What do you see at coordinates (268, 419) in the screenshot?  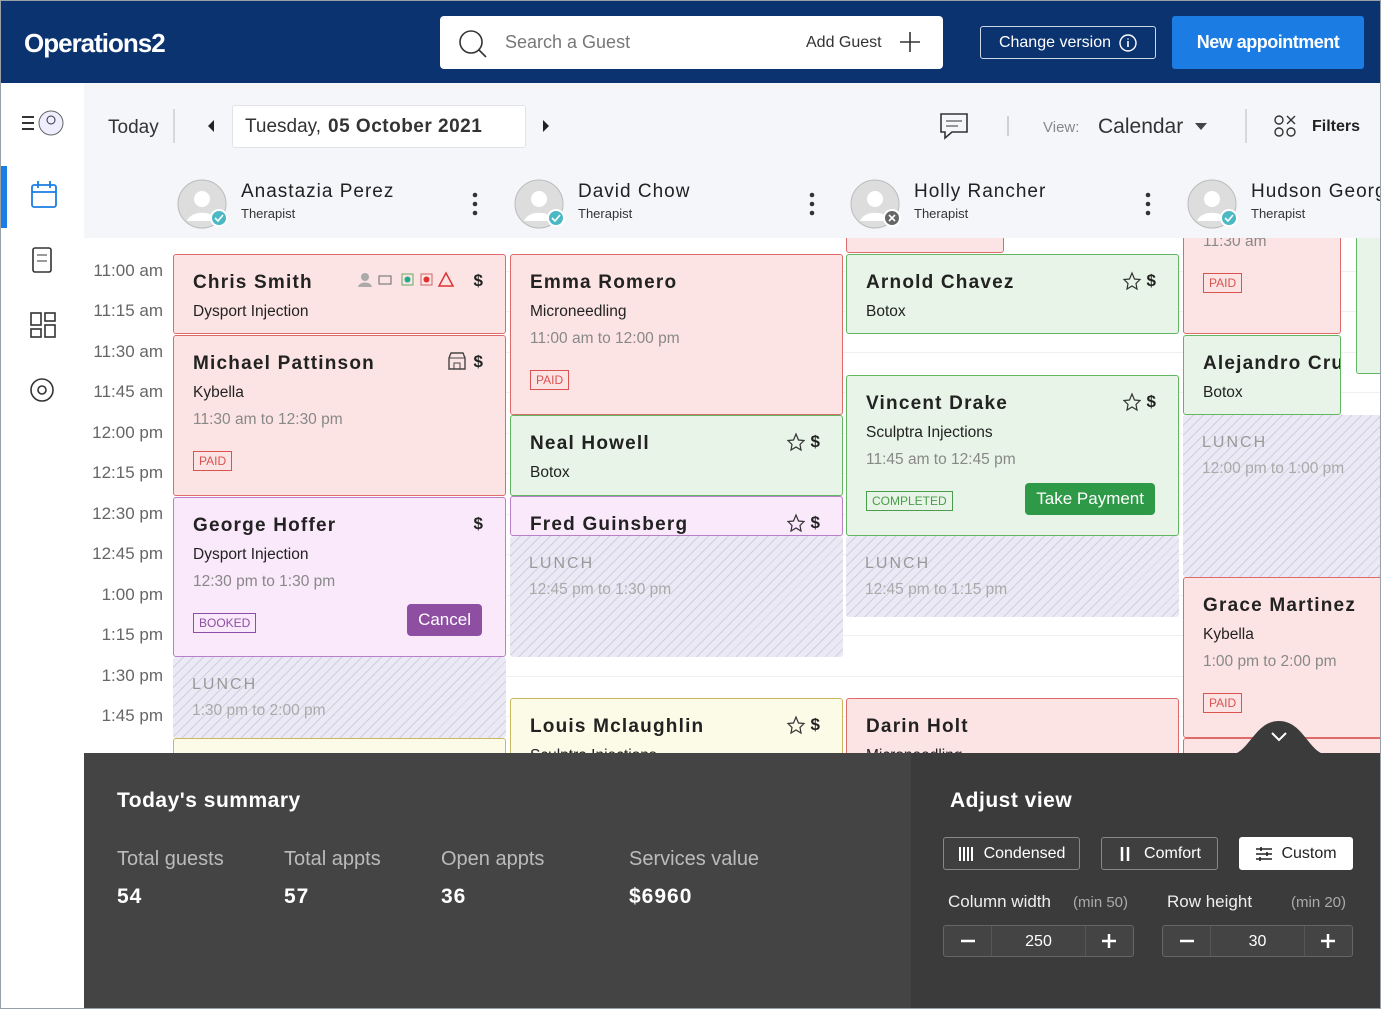 I see `time-range: 11:30 am to 12:30 pm` at bounding box center [268, 419].